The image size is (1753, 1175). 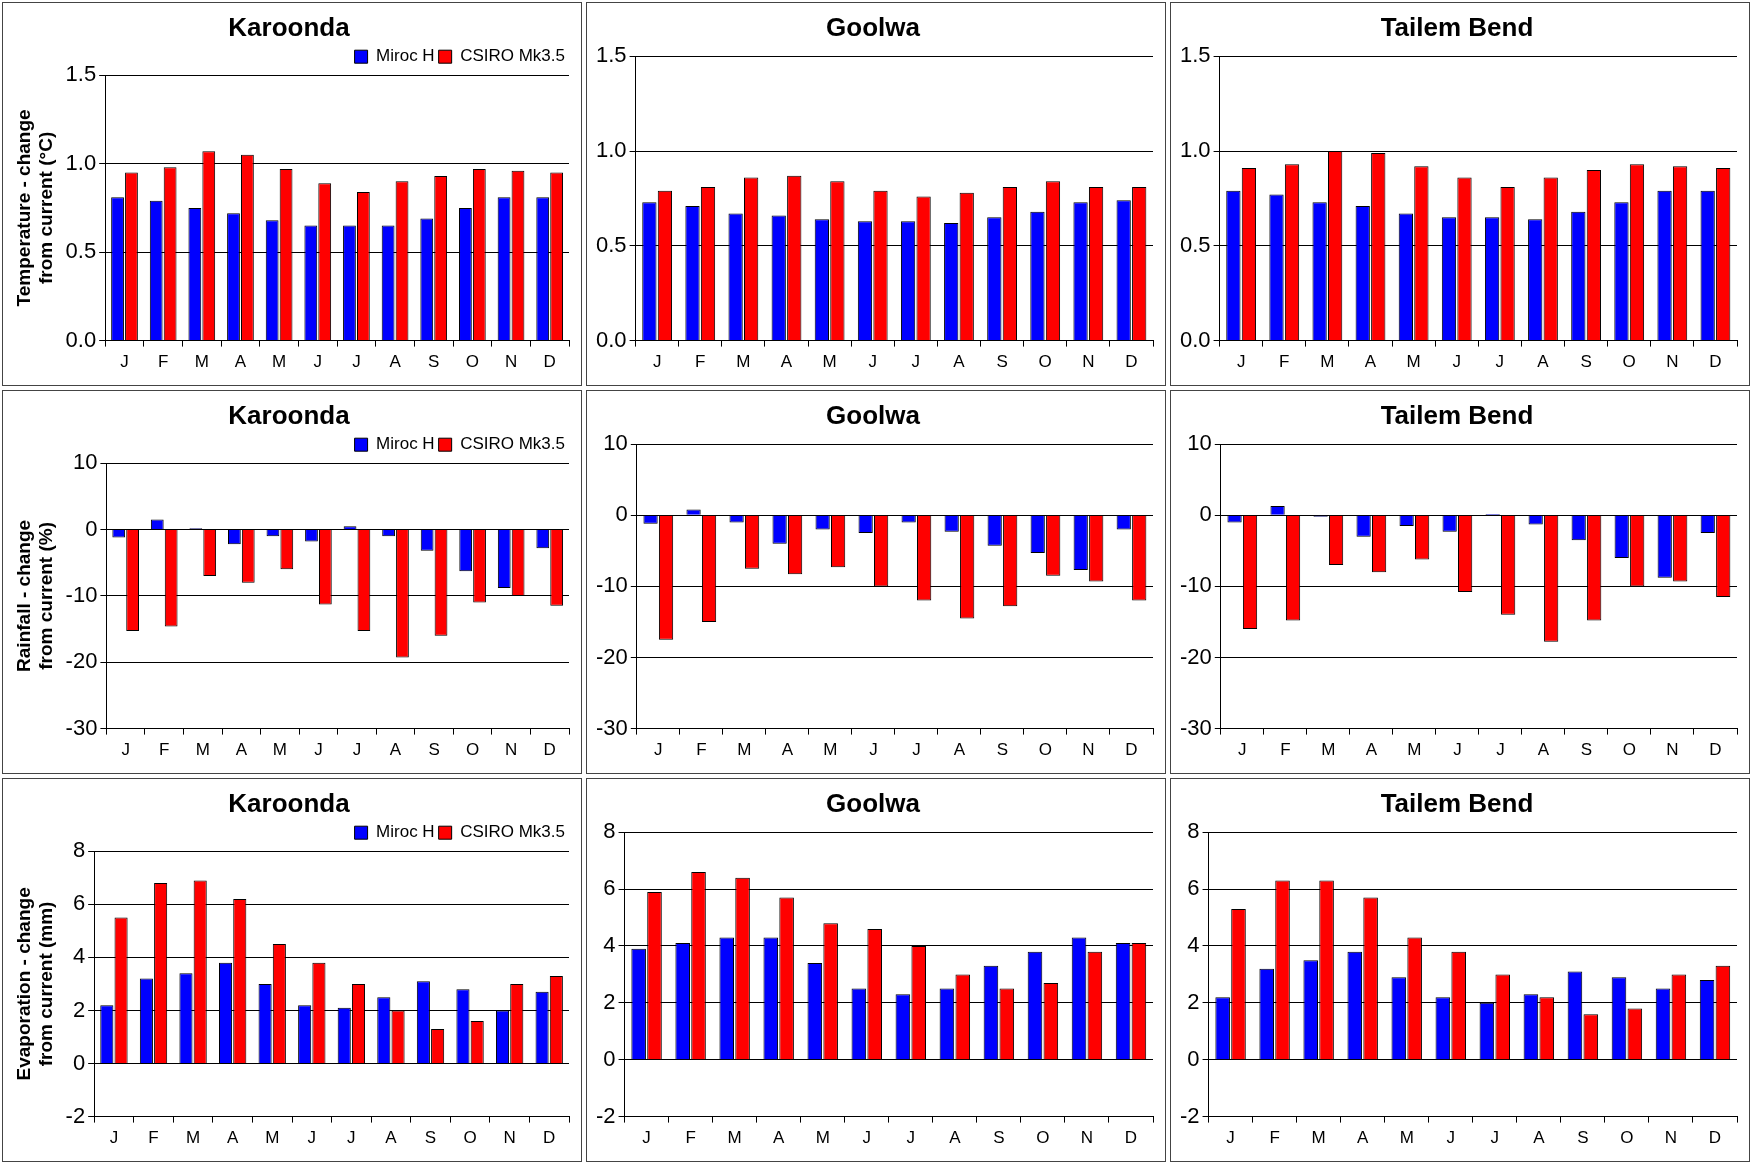 I want to click on y-tick-label: 0.0, so click(x=1195, y=339).